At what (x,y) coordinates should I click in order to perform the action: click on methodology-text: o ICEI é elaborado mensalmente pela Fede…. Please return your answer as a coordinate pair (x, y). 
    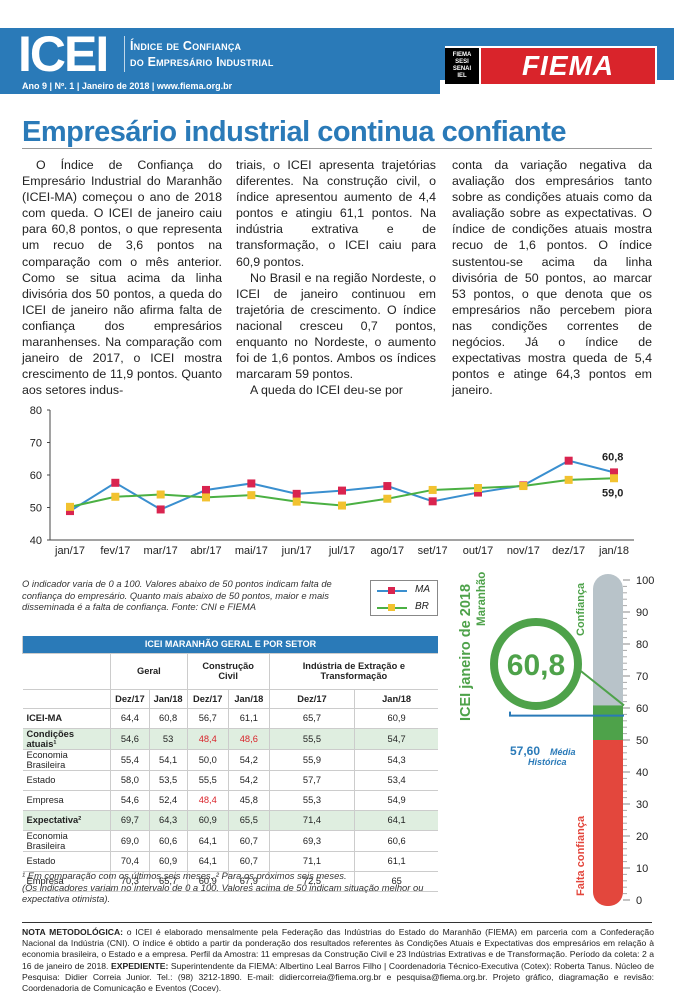
    Looking at the image, I should click on (338, 949).